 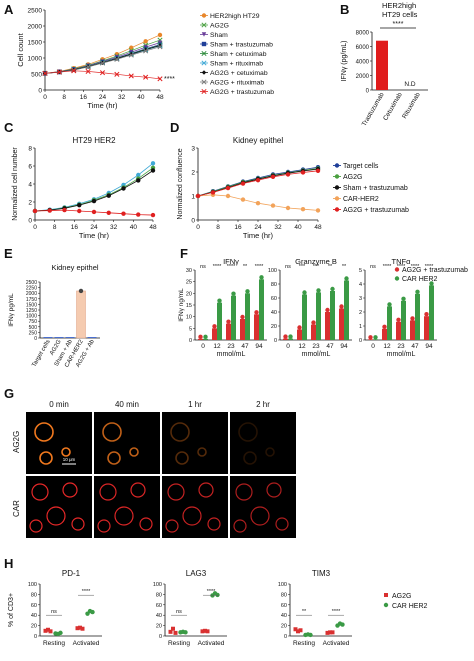 I want to click on panel-f-xtick-label: 0, so click(x=288, y=346).